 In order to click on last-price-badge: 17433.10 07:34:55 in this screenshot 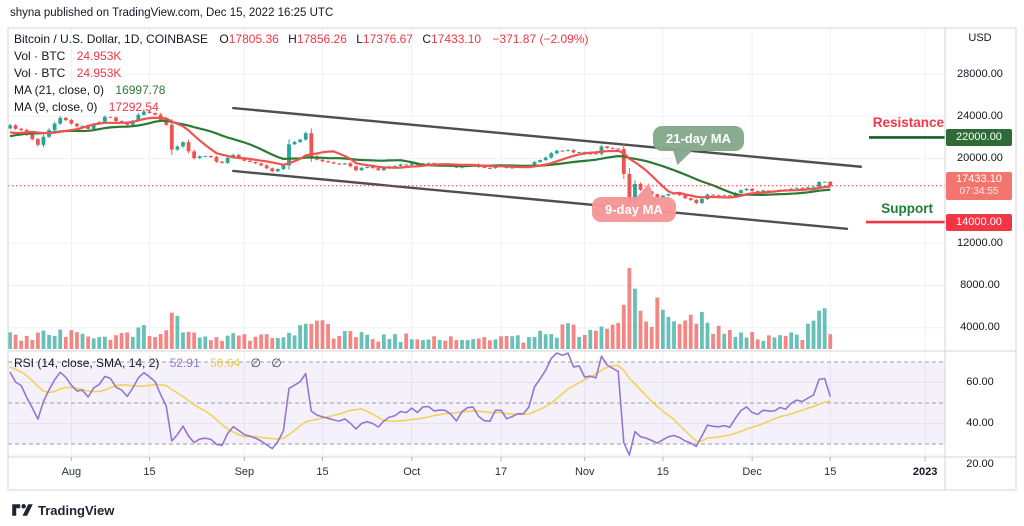, I will do `click(979, 186)`.